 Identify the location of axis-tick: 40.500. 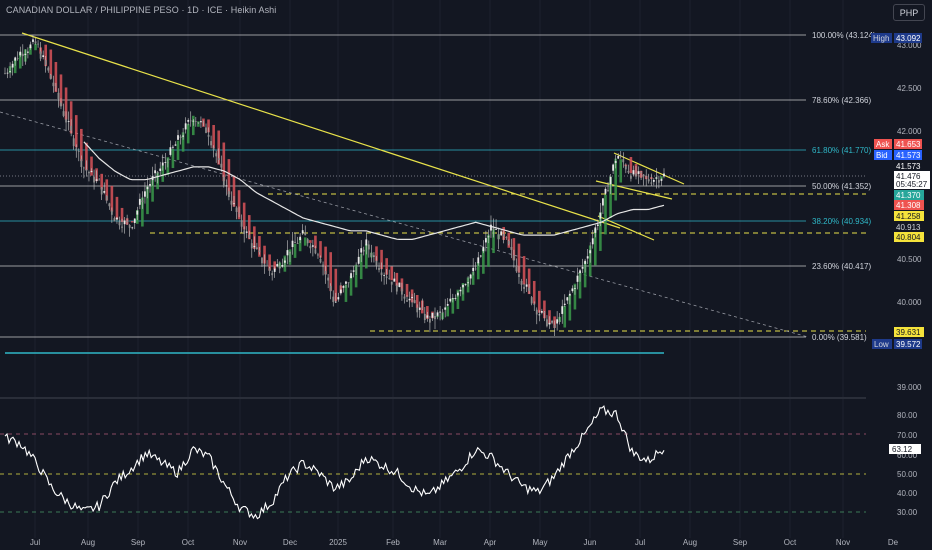
(909, 259).